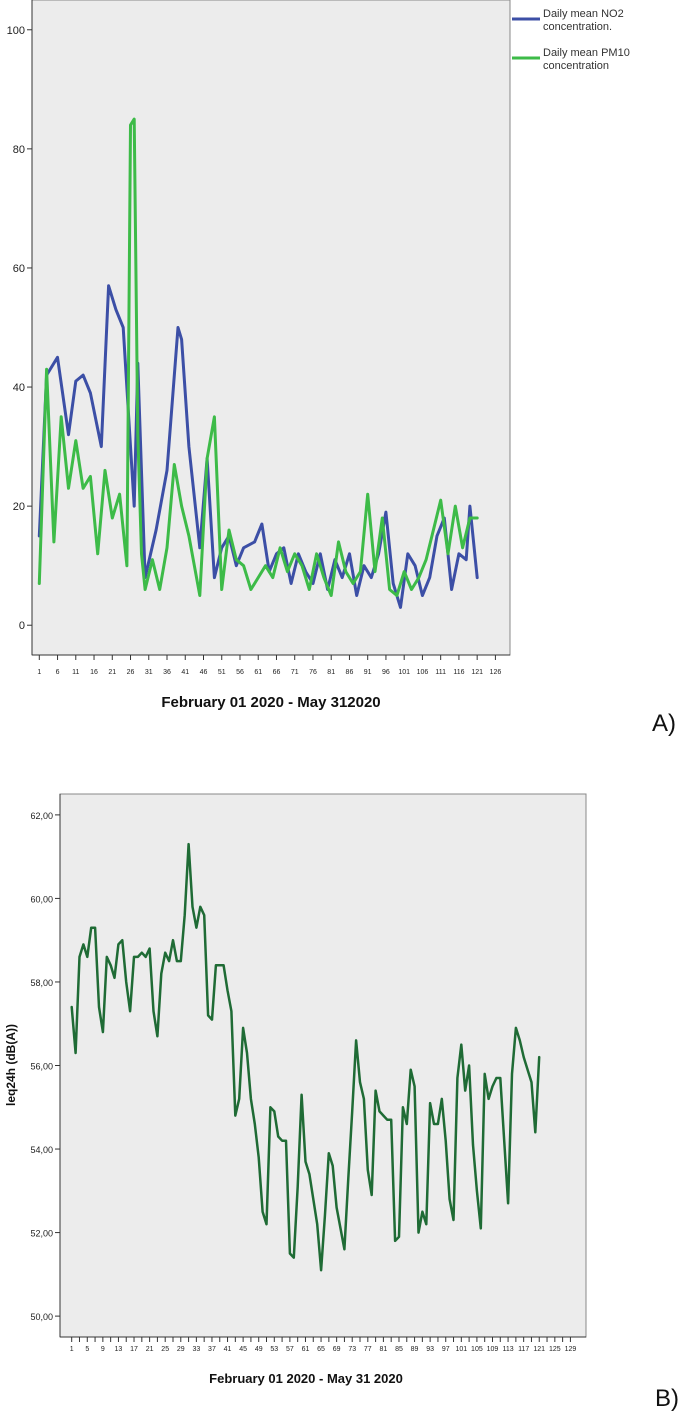 This screenshot has width=688, height=1415. Describe the element at coordinates (446, 1349) in the screenshot. I see `x-tick-label: 97` at that location.